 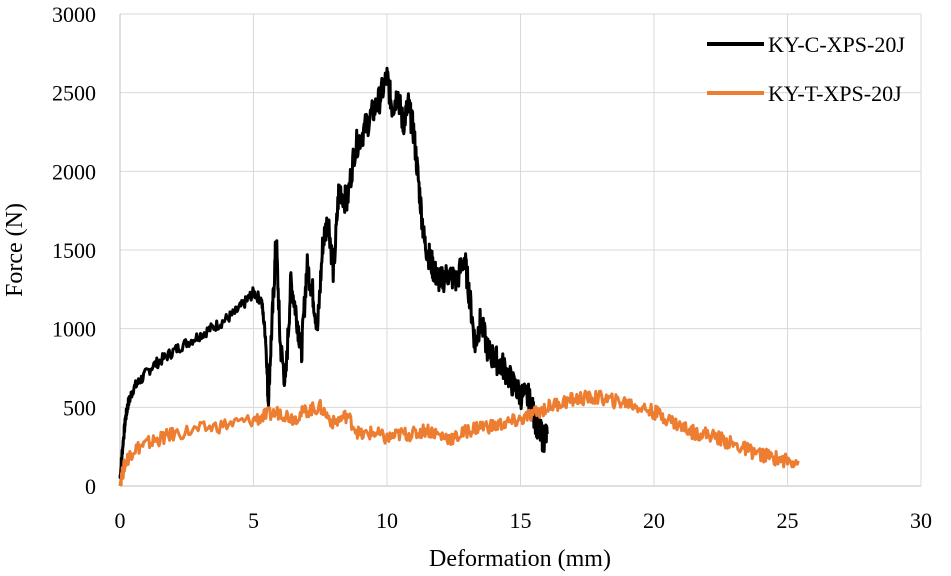 What do you see at coordinates (654, 520) in the screenshot?
I see `x-tick-label: 20` at bounding box center [654, 520].